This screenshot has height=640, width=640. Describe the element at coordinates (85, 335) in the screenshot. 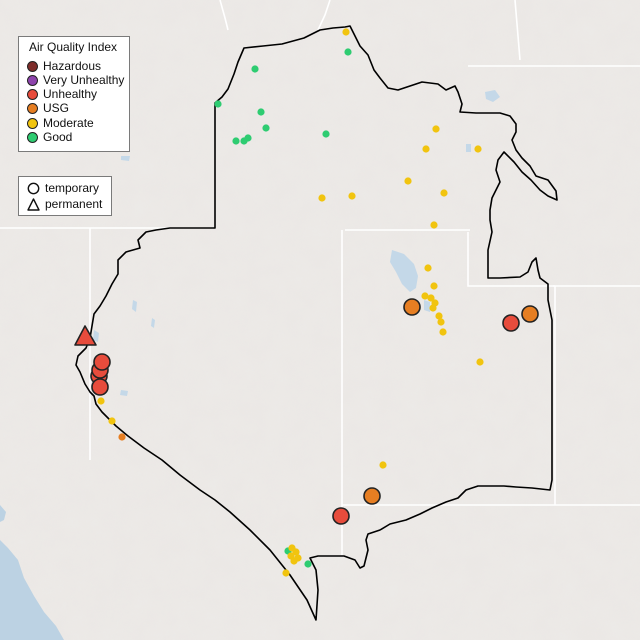

I see `monitor-unhealthy-permanent` at that location.